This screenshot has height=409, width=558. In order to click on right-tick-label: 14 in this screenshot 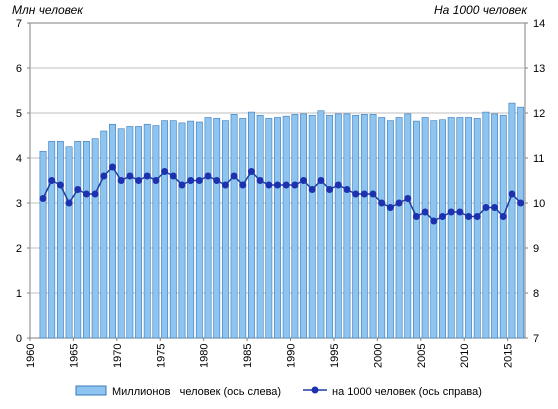, I will do `click(539, 24)`.